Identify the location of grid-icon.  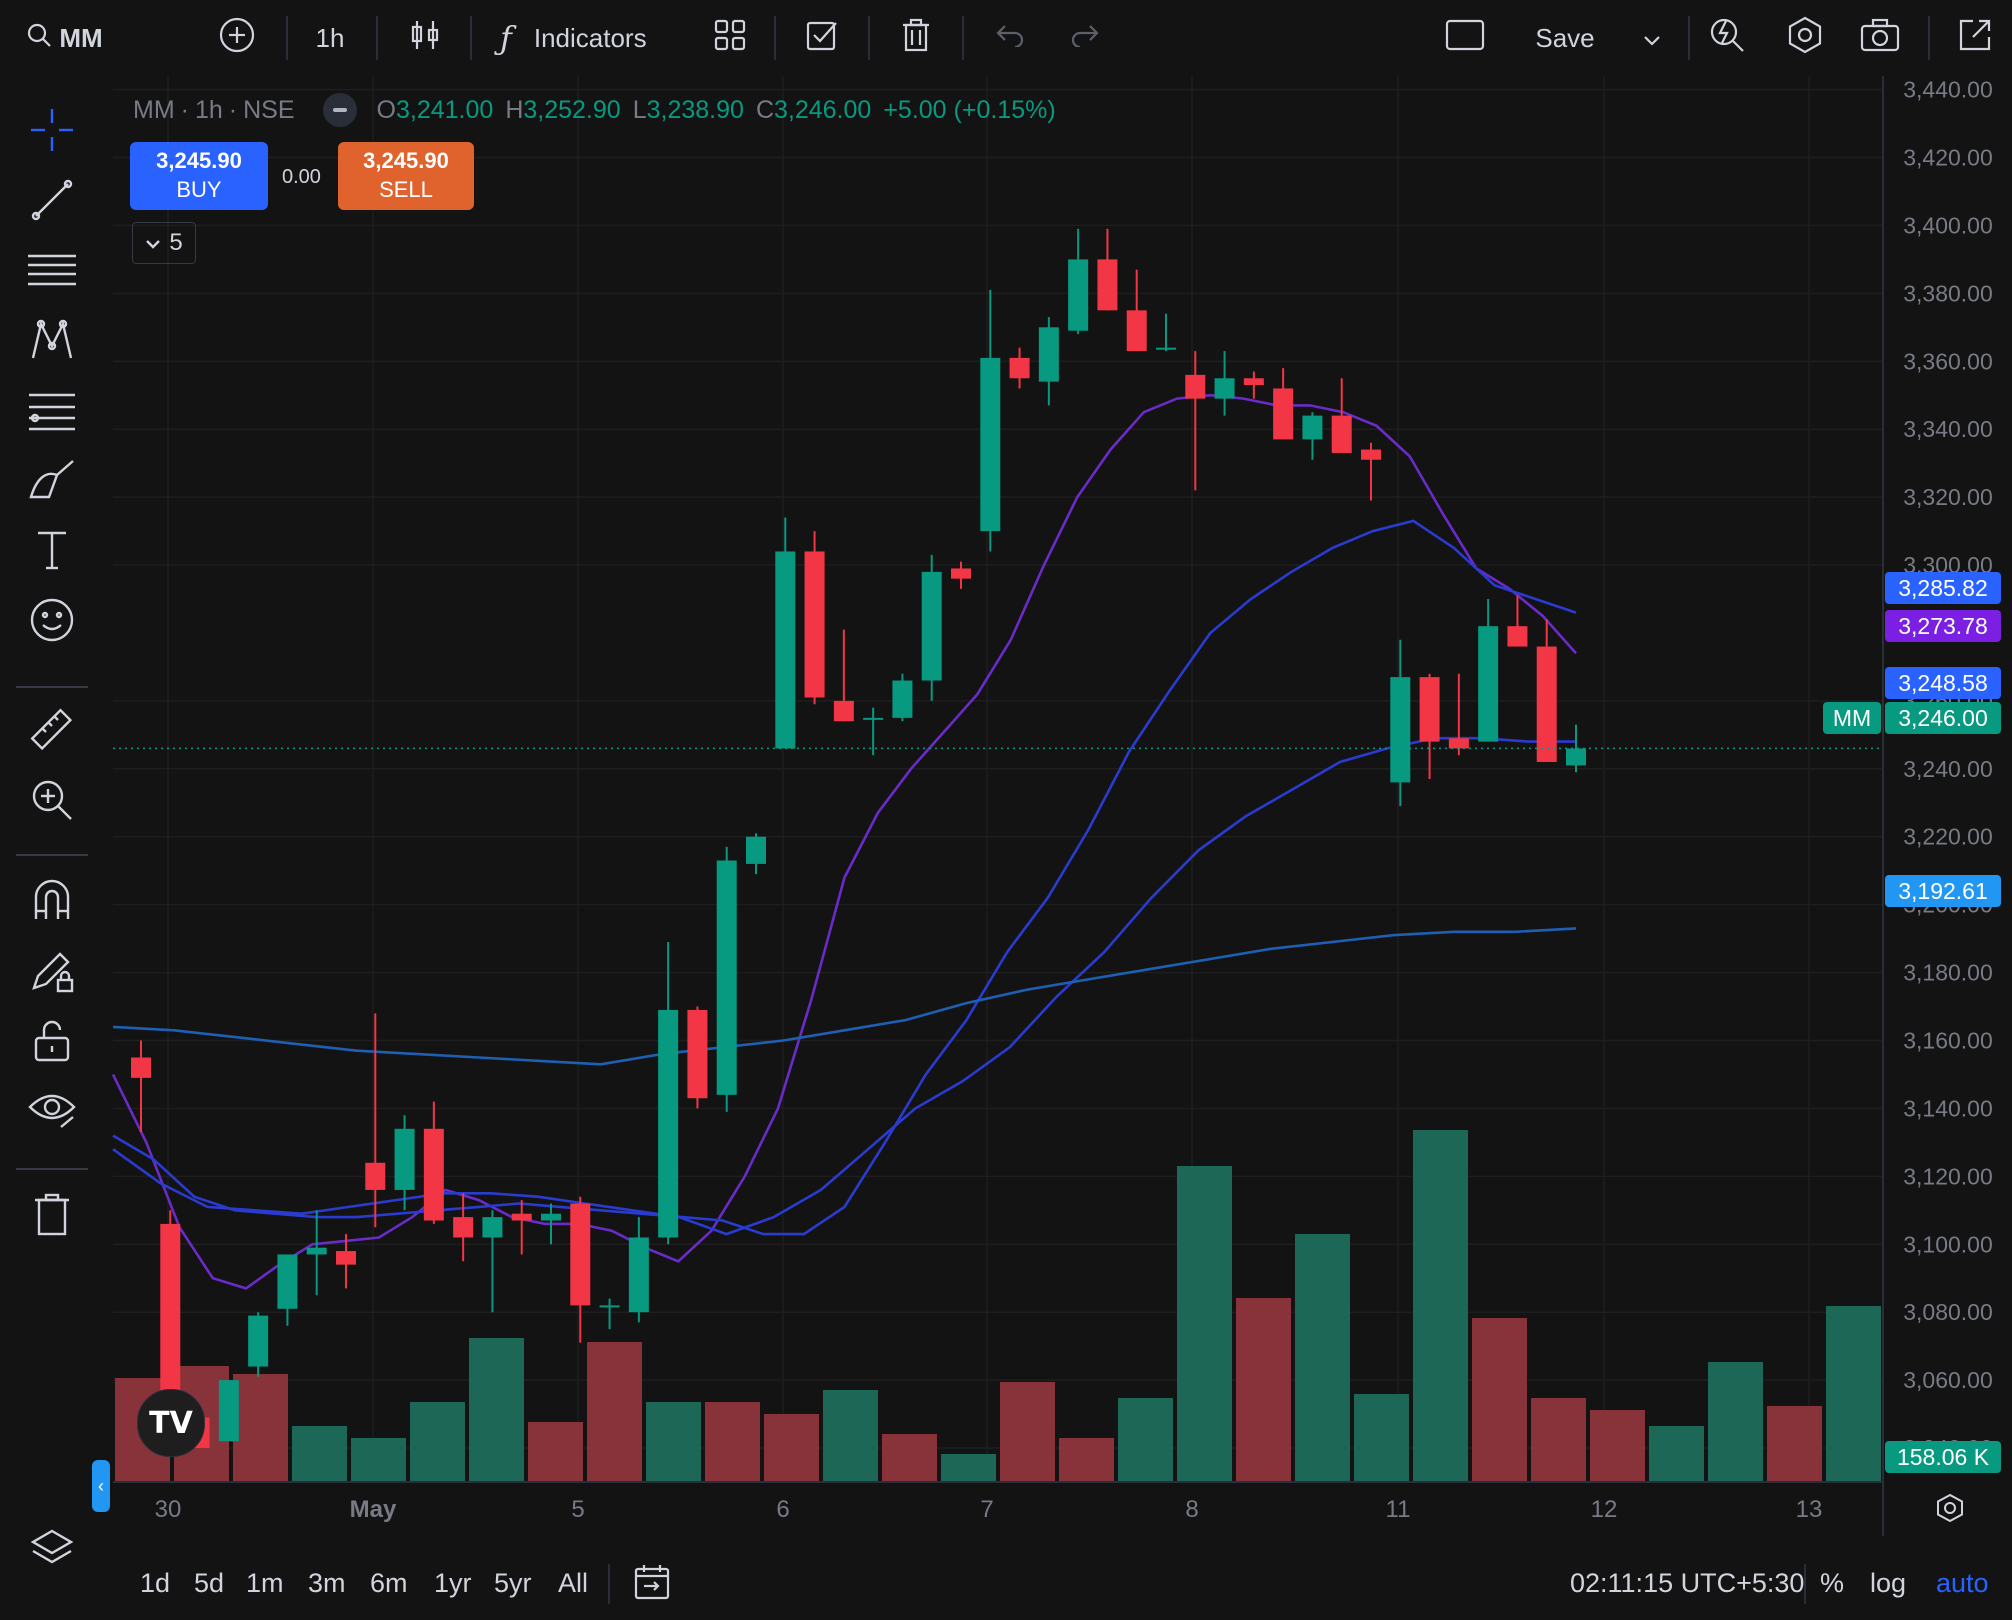
(730, 38).